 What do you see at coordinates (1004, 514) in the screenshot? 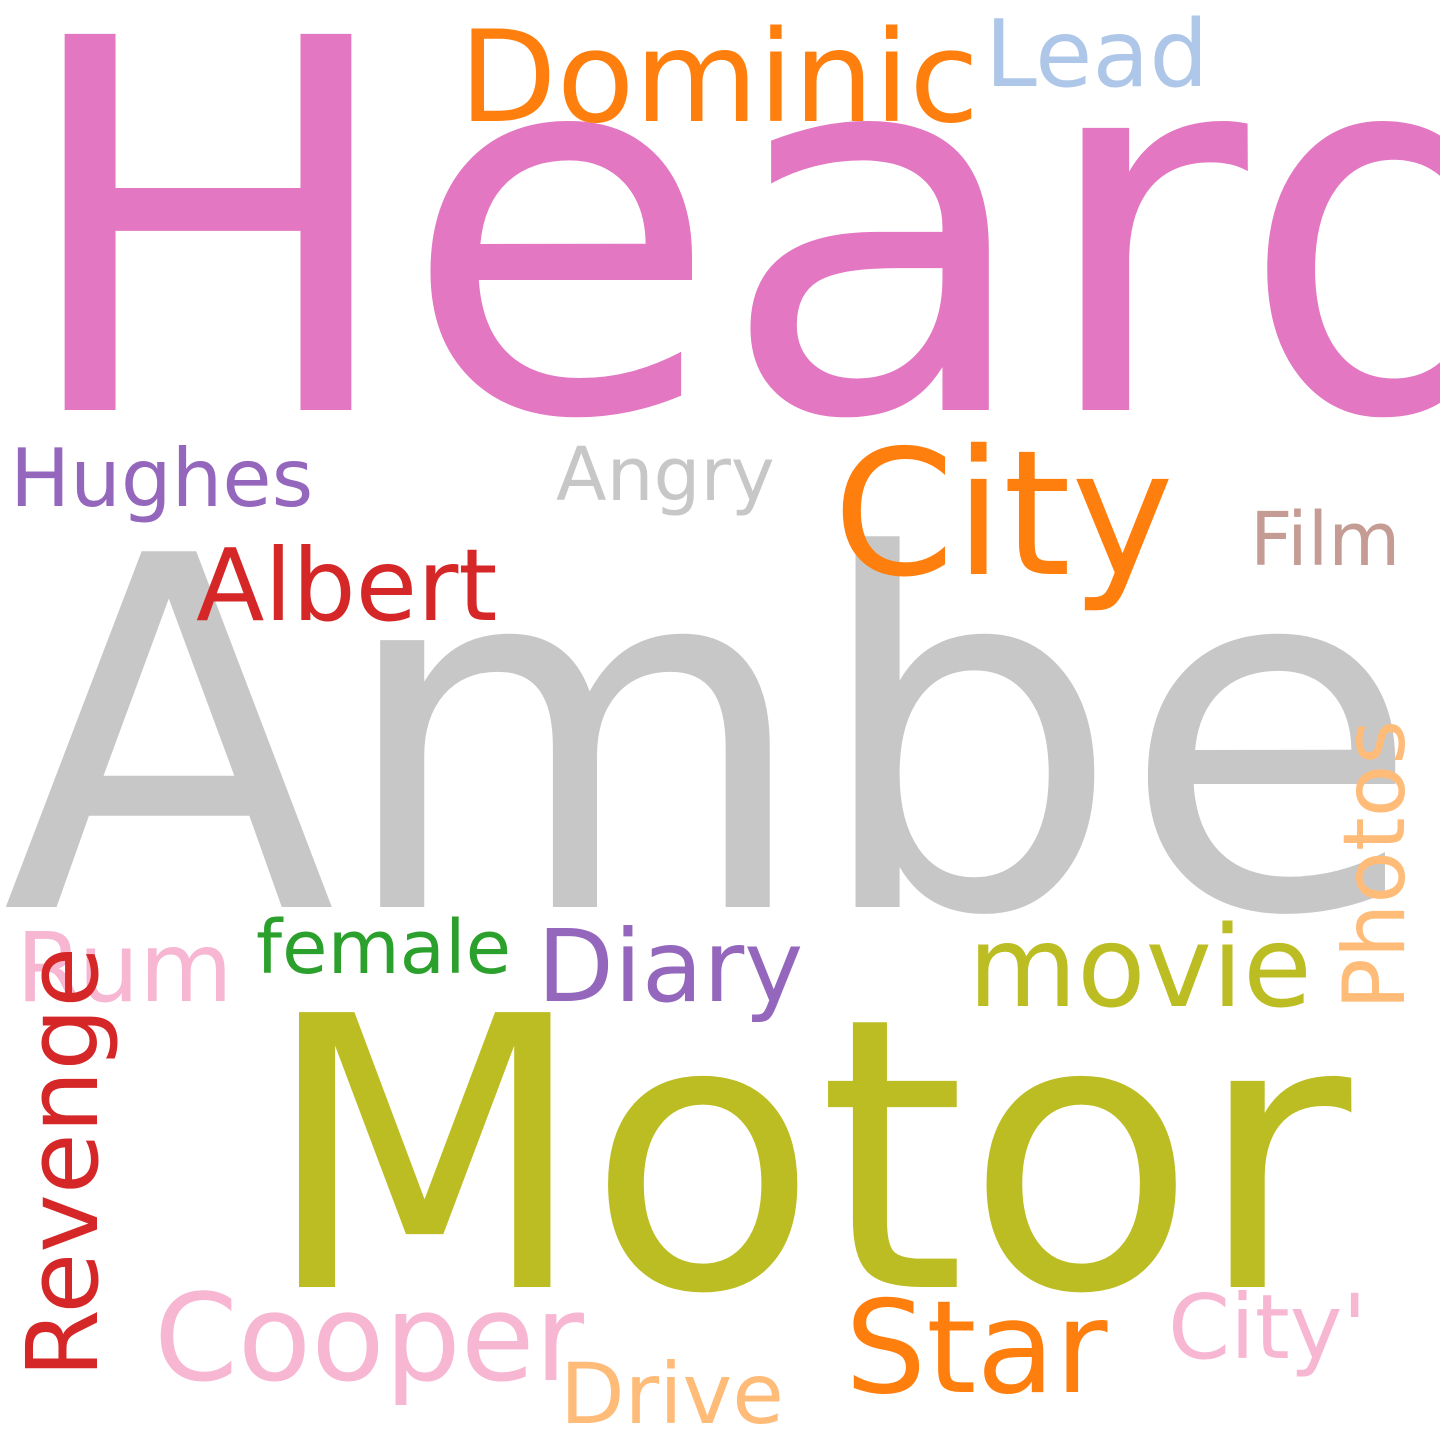
I see `word-city: City` at bounding box center [1004, 514].